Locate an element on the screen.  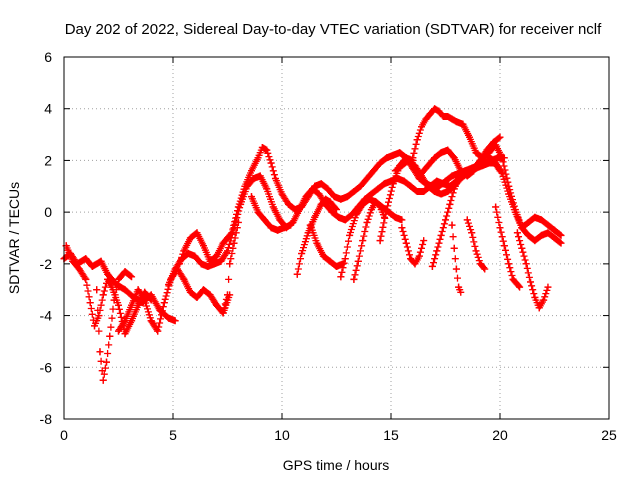
y-axis-label: SDTVAR / TECUs is located at coordinates (14, 238).